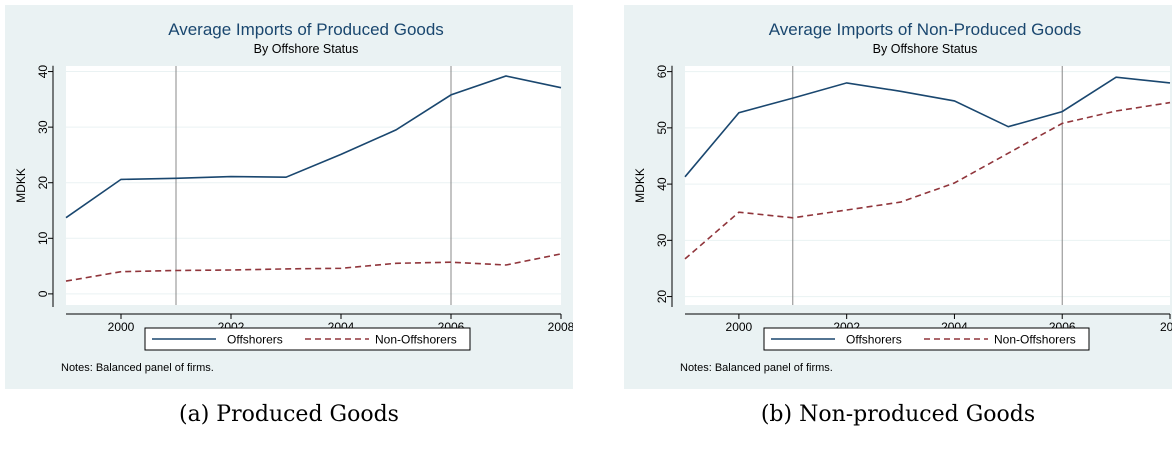 The width and height of the screenshot is (1172, 461). I want to click on x-tick-label: 200, so click(1166, 327).